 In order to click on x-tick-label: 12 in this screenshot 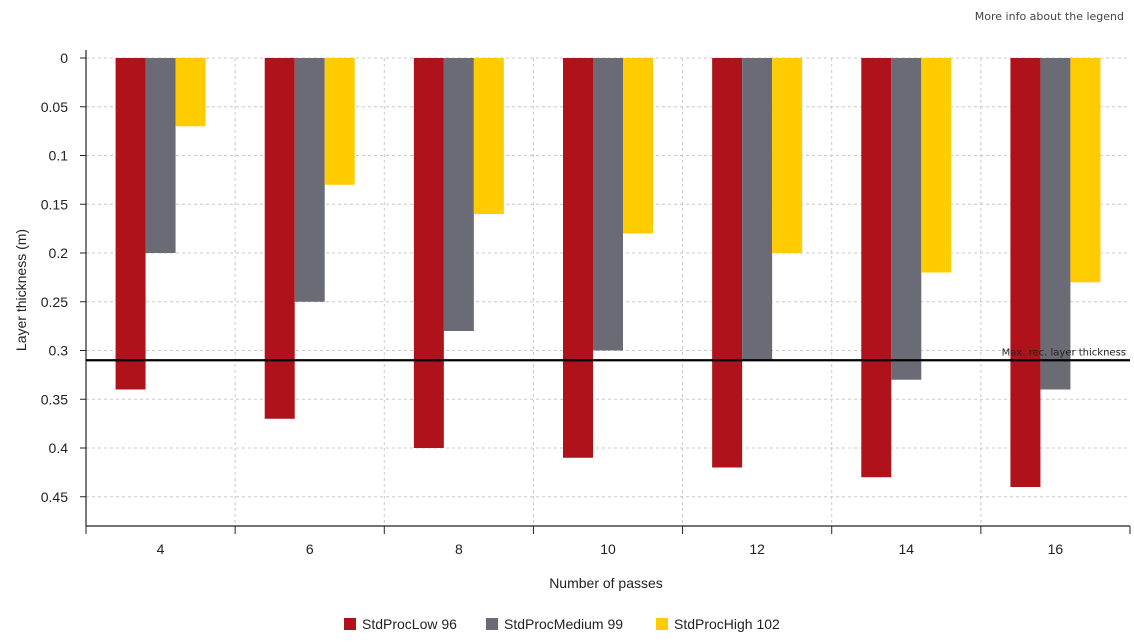, I will do `click(757, 549)`.